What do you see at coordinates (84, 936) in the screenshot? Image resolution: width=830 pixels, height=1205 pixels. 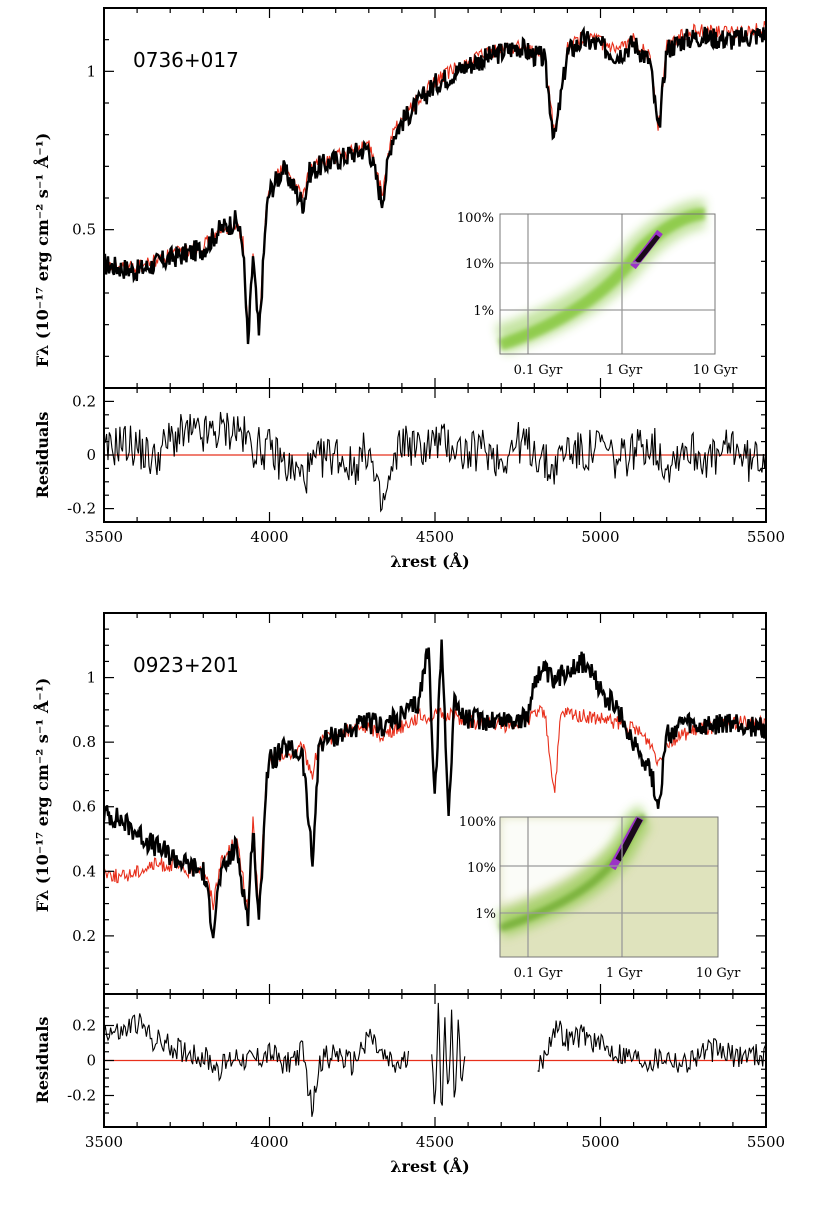 I see `y-tick-label: 0.2` at bounding box center [84, 936].